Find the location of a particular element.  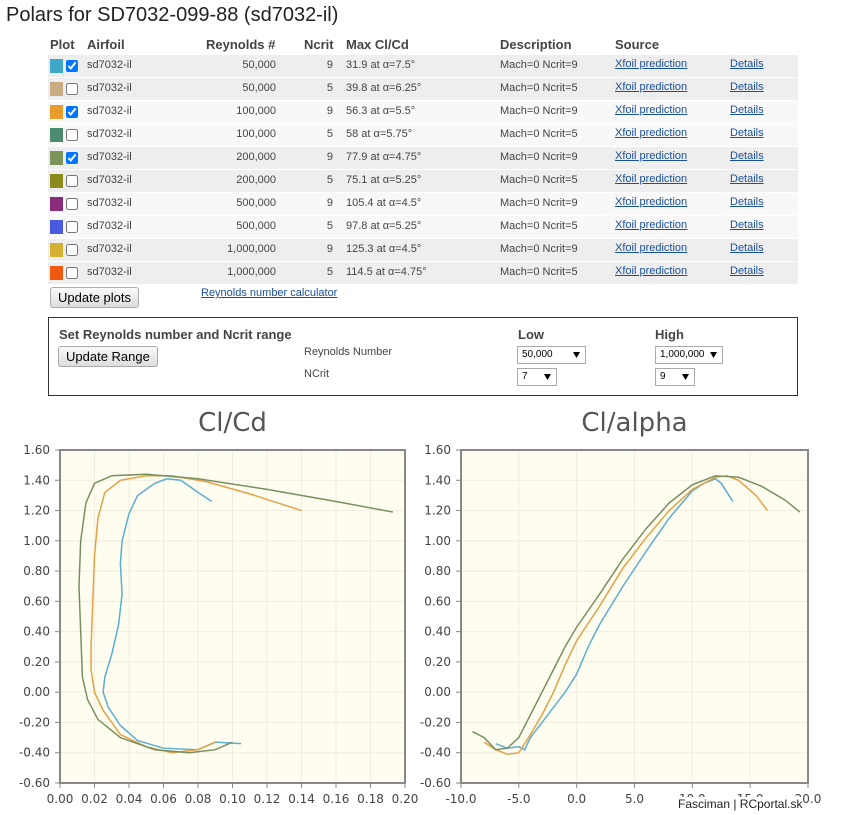

update-range-button: Update Range is located at coordinates (108, 356).